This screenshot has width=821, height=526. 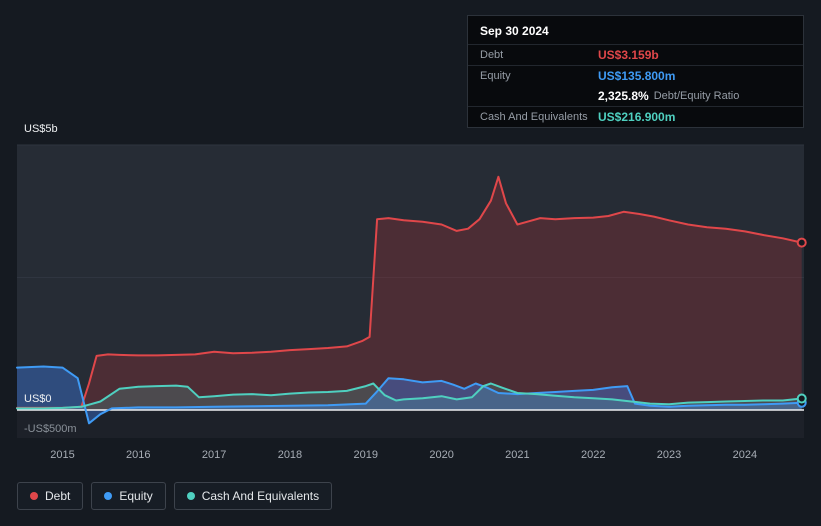 I want to click on equity-value: US$135.800m, so click(x=637, y=76).